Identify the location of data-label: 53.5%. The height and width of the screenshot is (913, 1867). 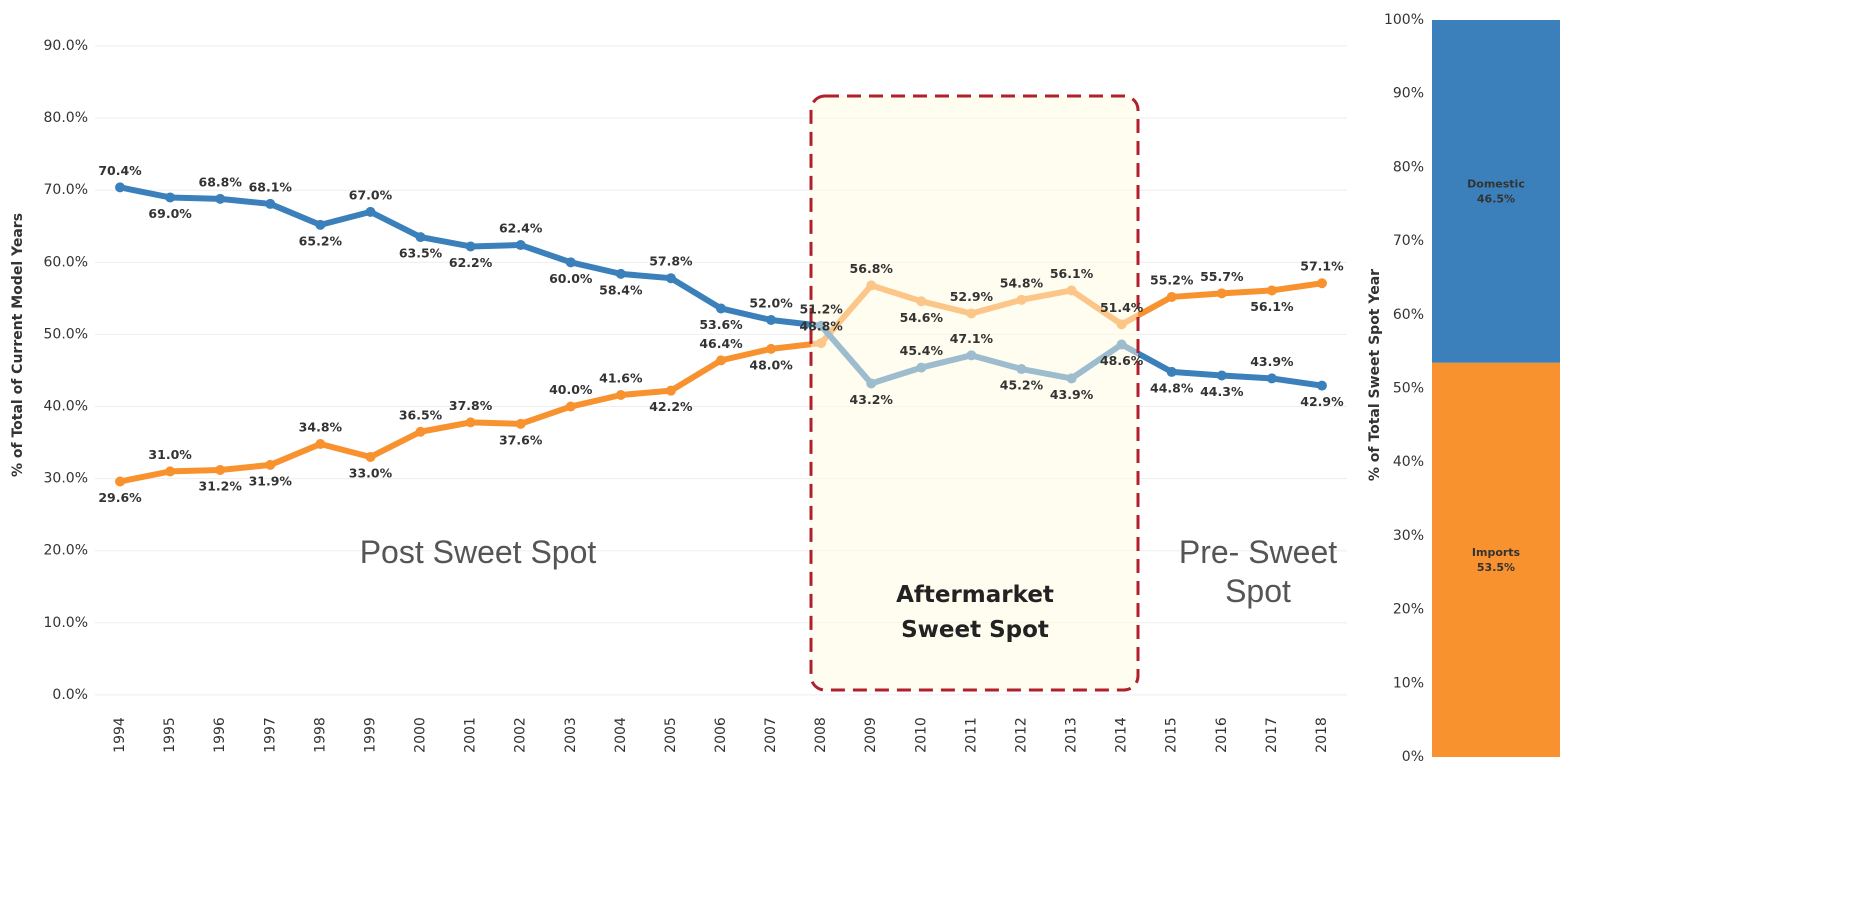
(1496, 567).